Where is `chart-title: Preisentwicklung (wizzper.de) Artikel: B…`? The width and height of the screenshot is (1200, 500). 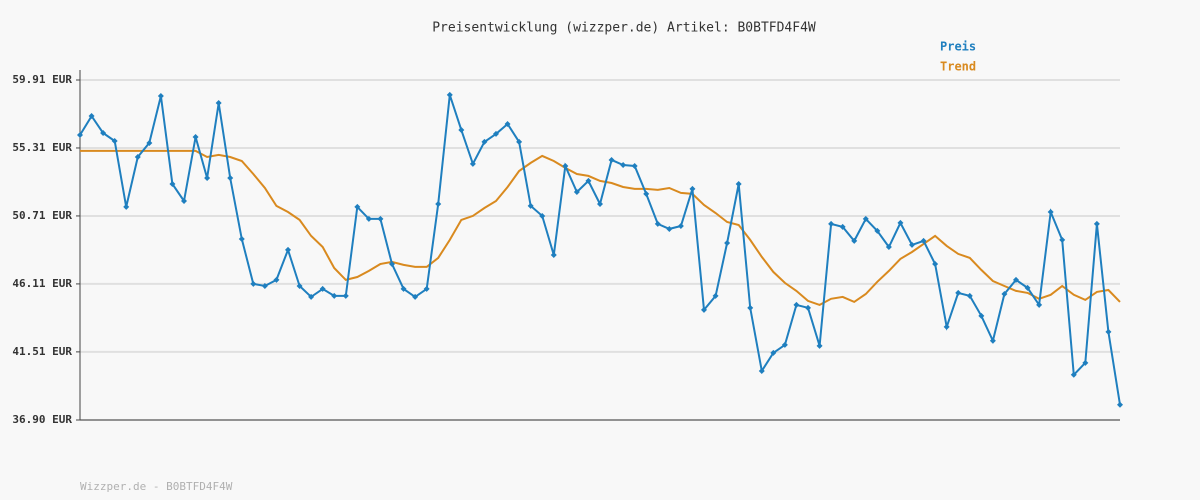 chart-title: Preisentwicklung (wizzper.de) Artikel: B… is located at coordinates (624, 28).